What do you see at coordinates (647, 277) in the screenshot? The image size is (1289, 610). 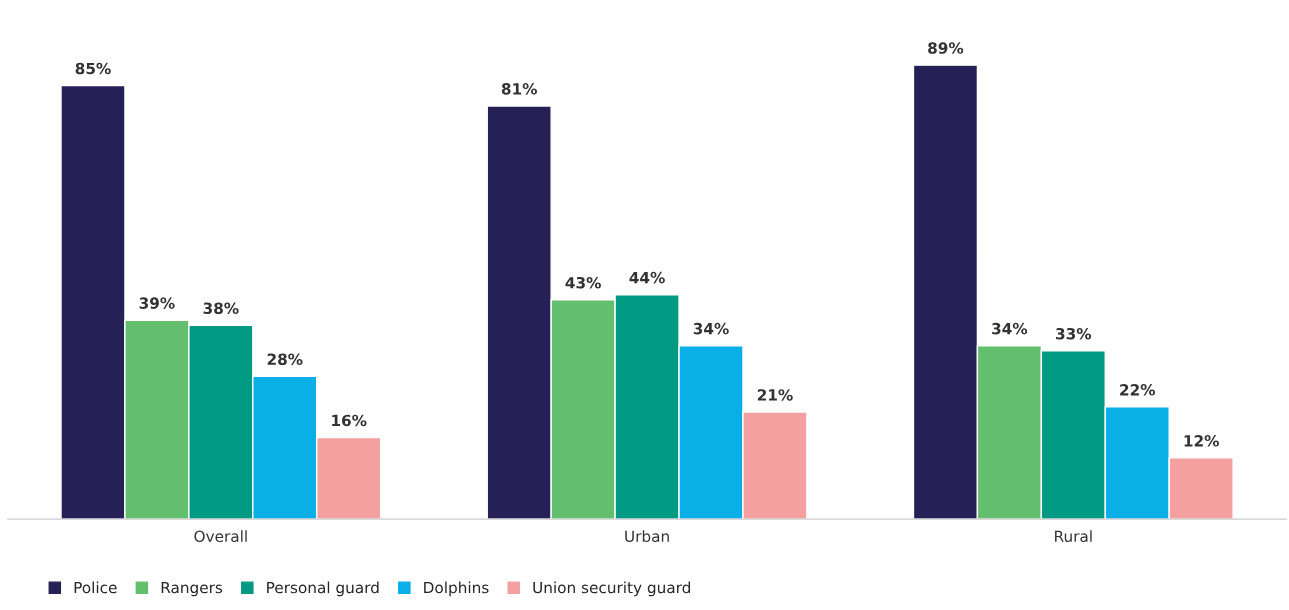 I see `data-label: 44%` at bounding box center [647, 277].